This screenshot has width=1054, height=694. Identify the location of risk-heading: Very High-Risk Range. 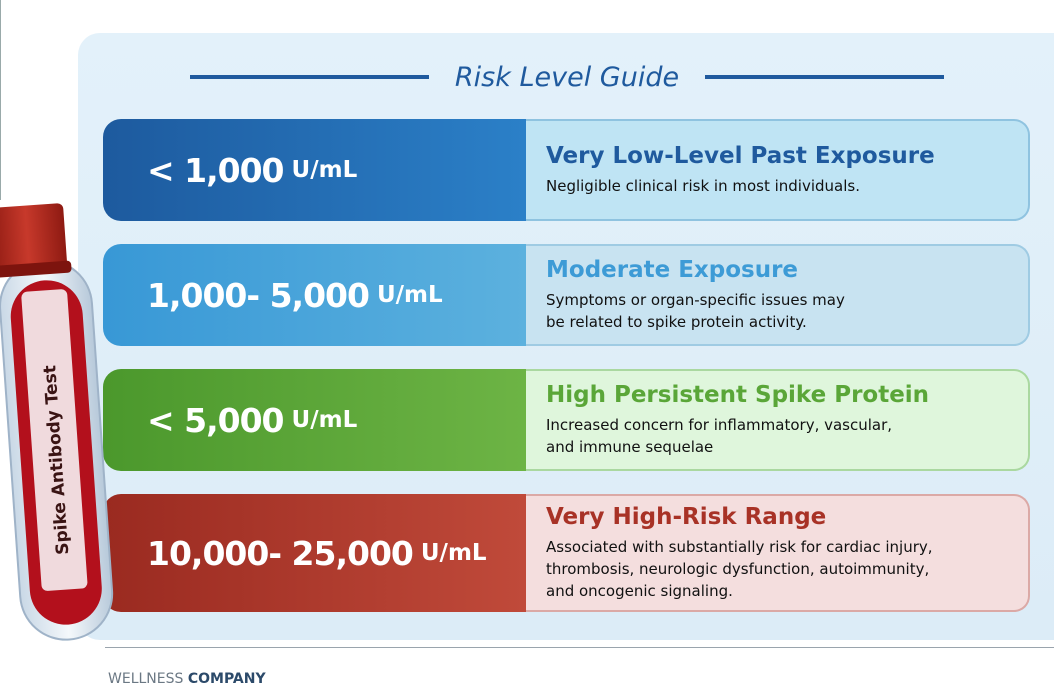
(686, 517).